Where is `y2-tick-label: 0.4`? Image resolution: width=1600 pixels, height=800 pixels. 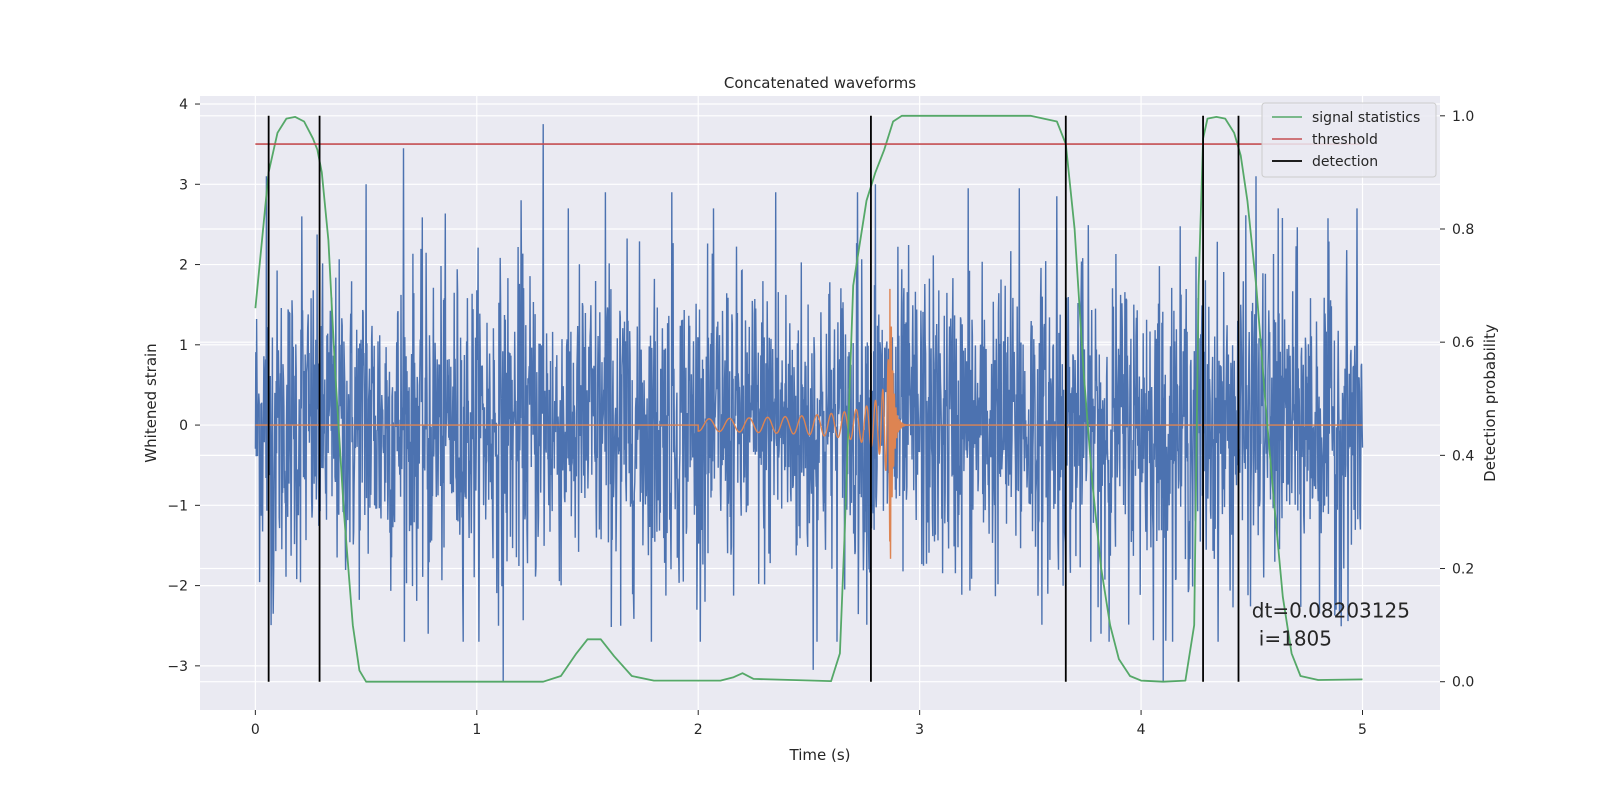 y2-tick-label: 0.4 is located at coordinates (1463, 456).